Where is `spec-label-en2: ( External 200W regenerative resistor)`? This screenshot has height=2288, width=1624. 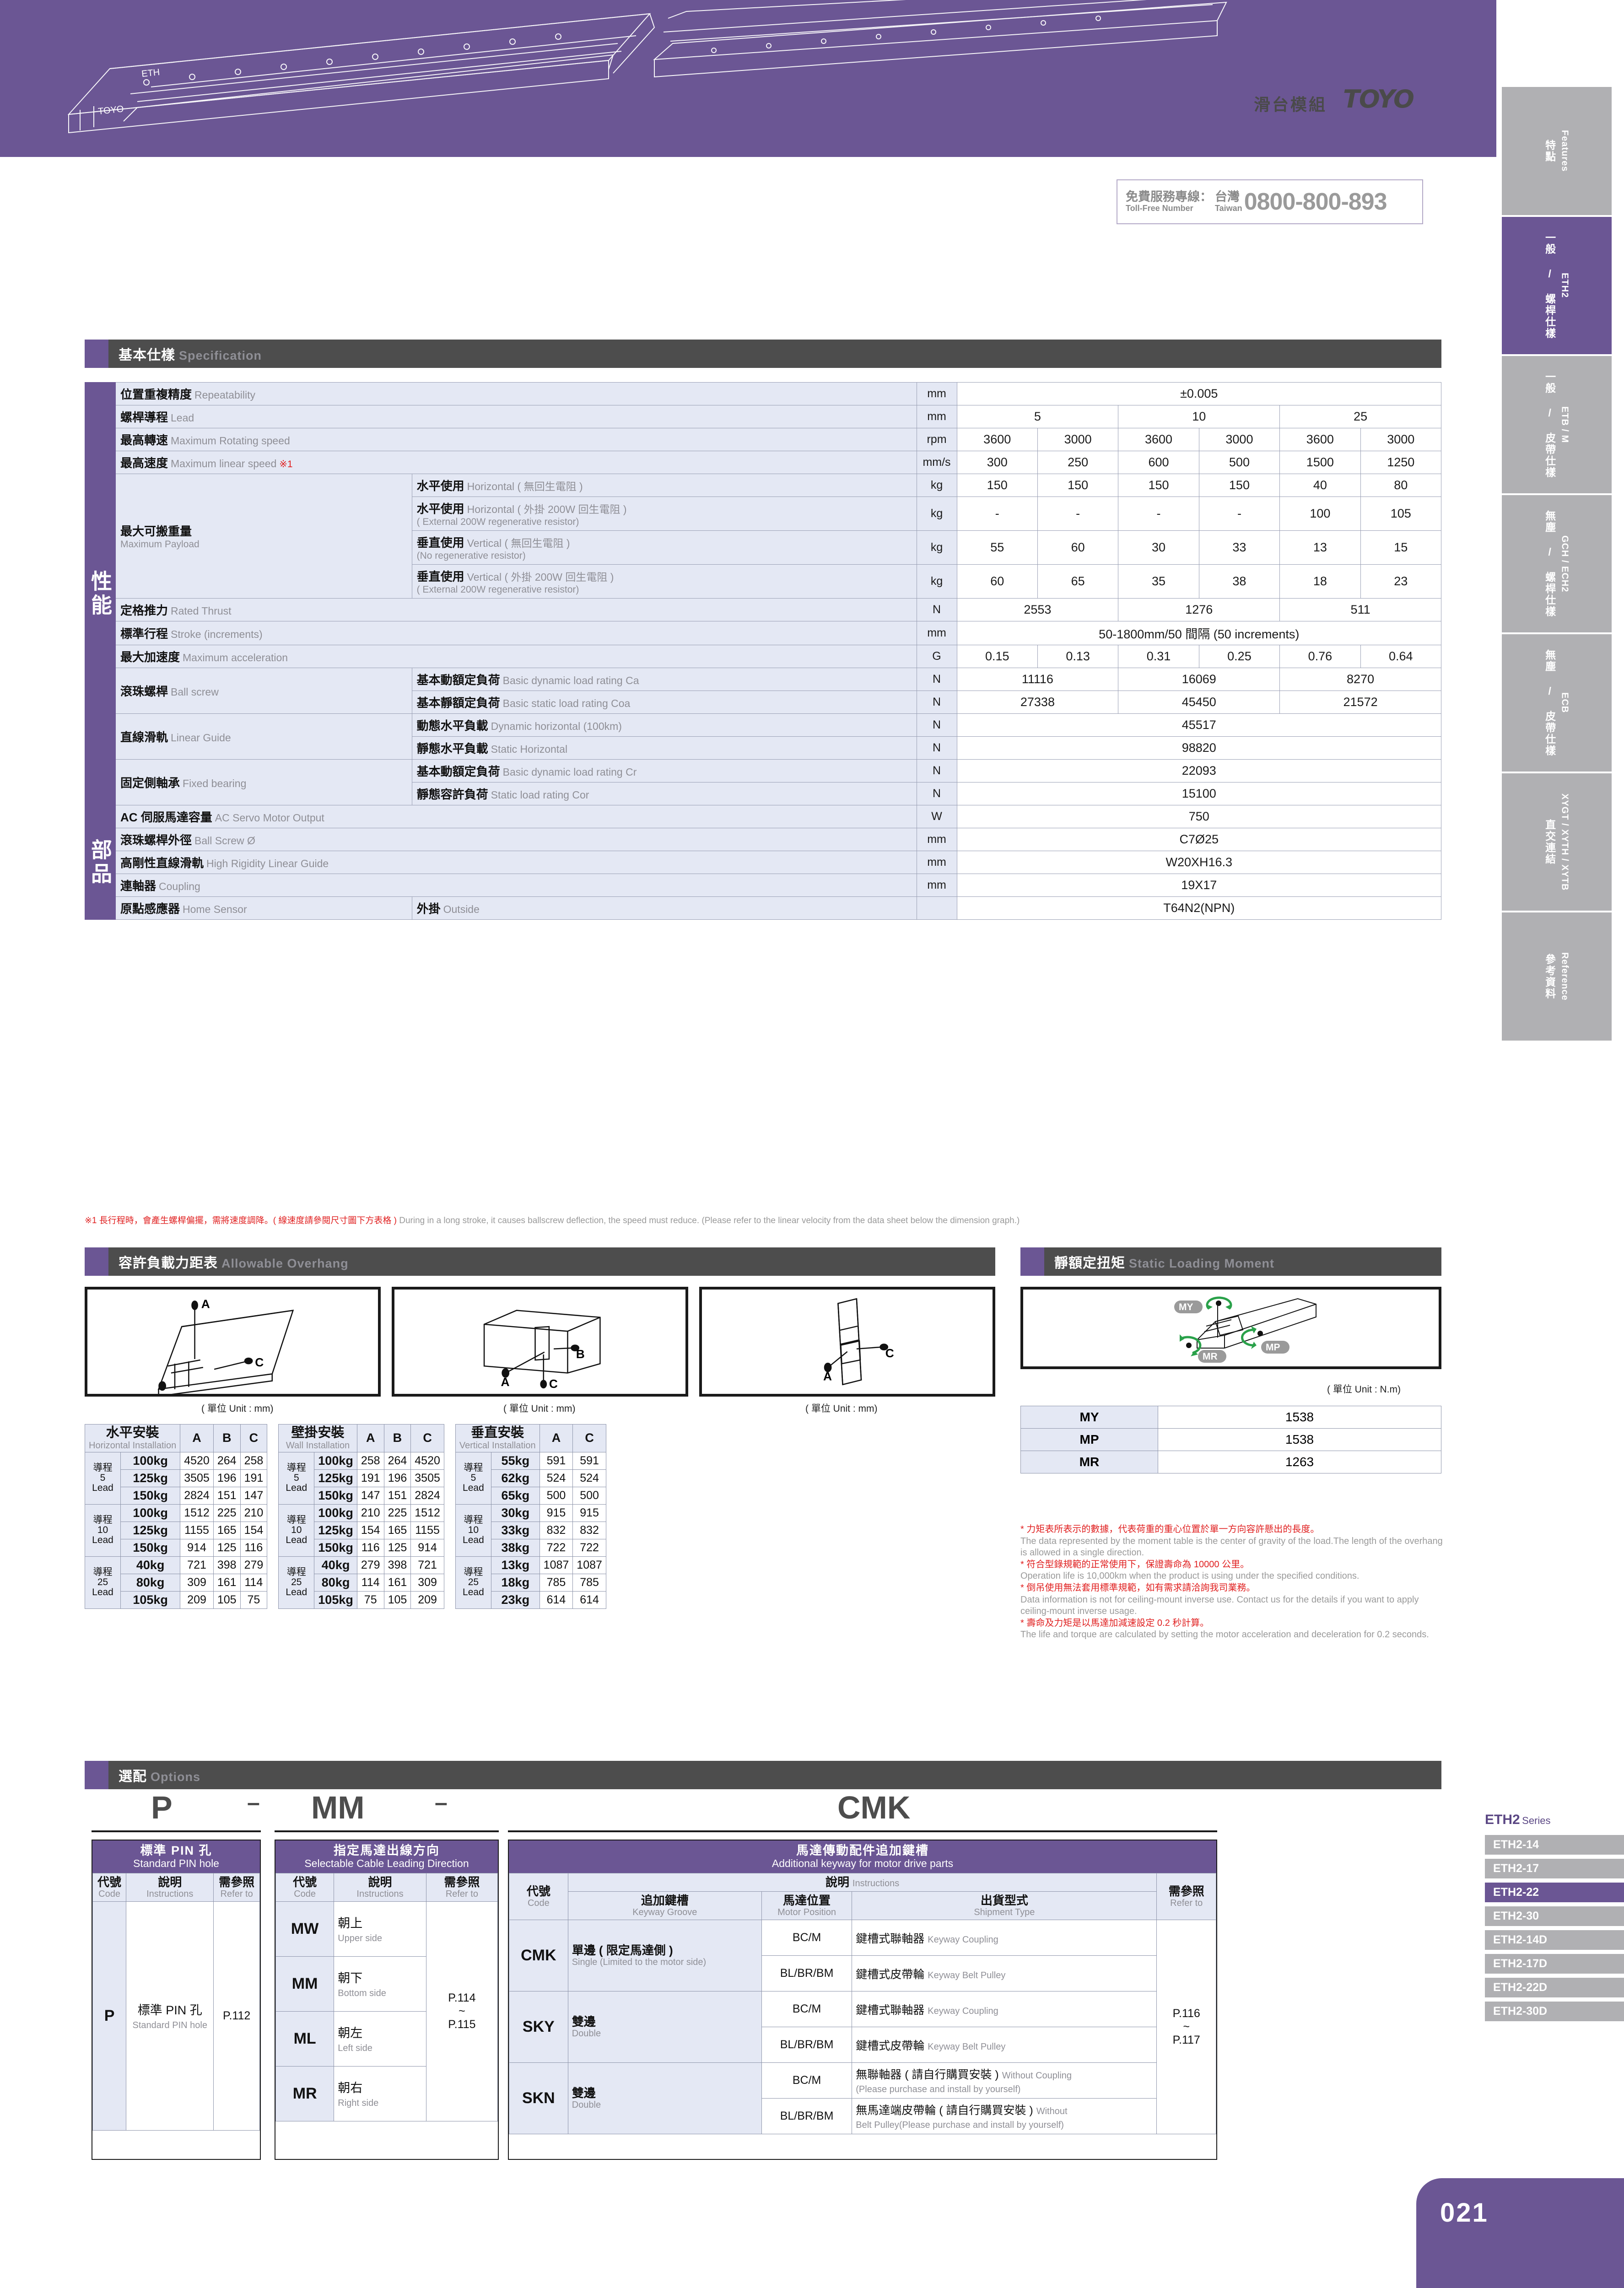 spec-label-en2: ( External 200W regenerative resistor) is located at coordinates (497, 522).